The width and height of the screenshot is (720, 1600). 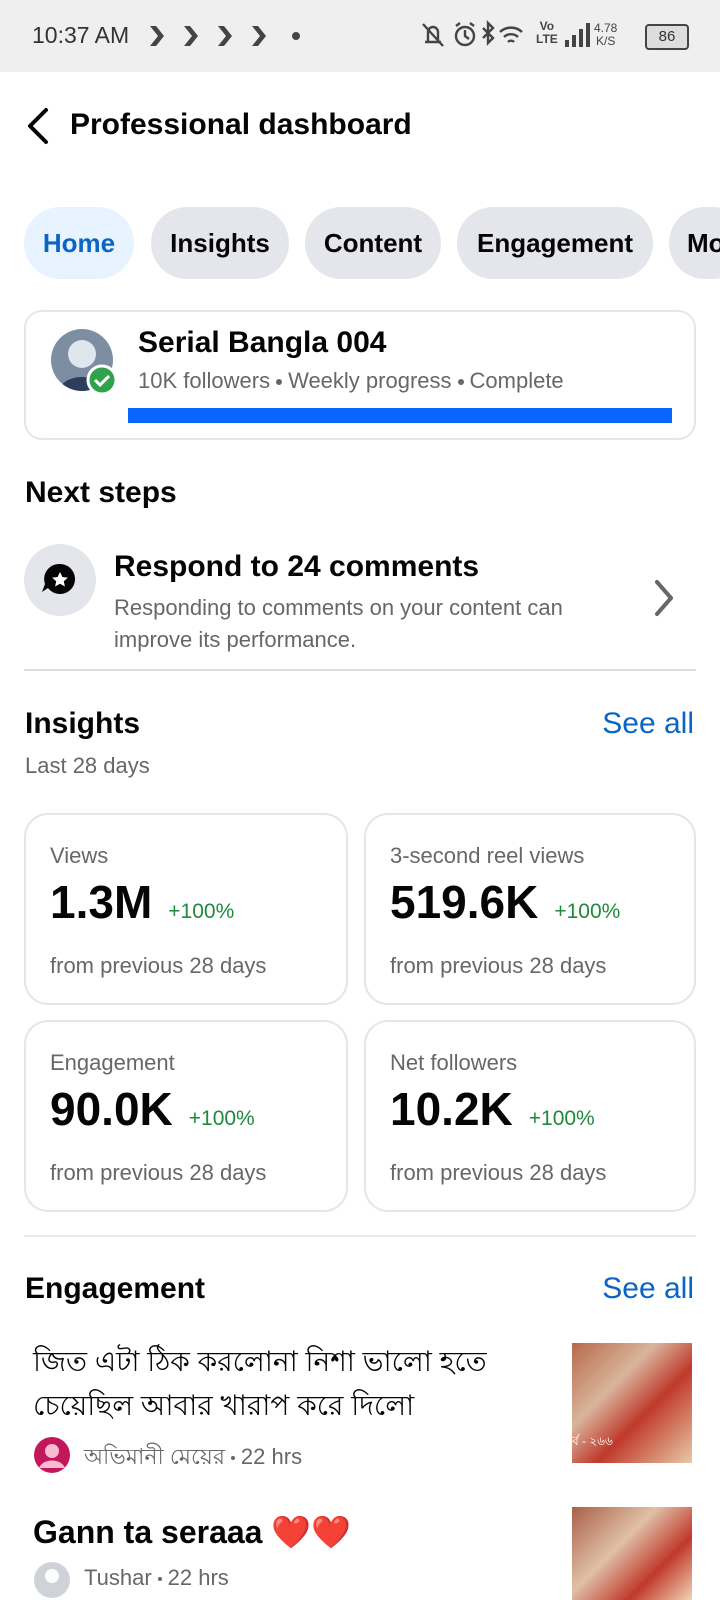 I want to click on page-name: Serial Bangla 004, so click(x=262, y=342).